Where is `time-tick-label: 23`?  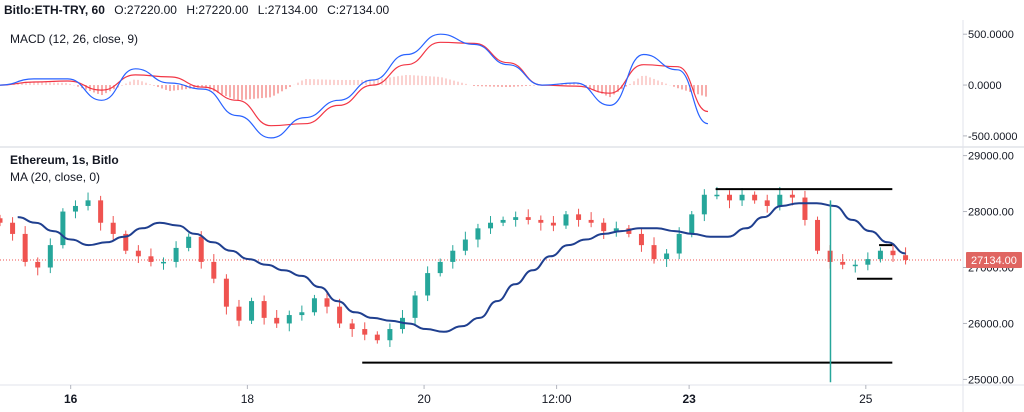 time-tick-label: 23 is located at coordinates (689, 399).